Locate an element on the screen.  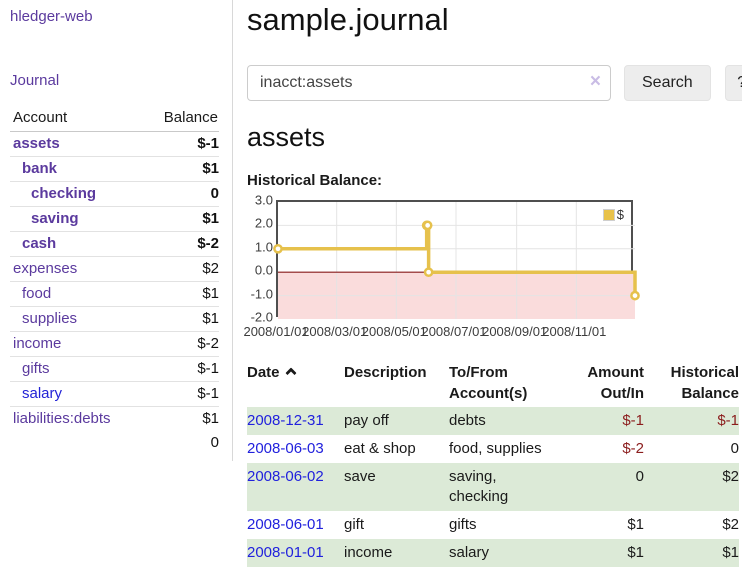
y-axis-tick-label: 1.0 is located at coordinates (263, 247).